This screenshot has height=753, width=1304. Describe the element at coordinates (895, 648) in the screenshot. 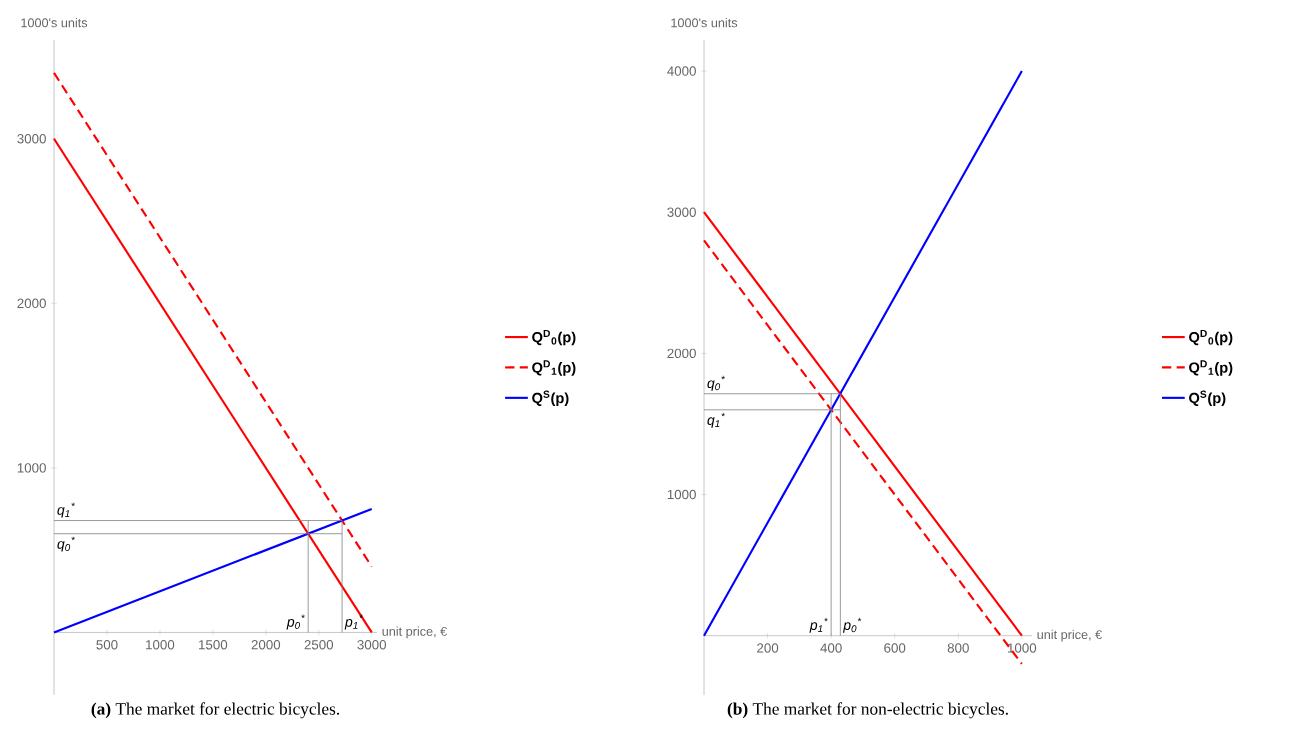

I see `x-tick-label: 600` at that location.